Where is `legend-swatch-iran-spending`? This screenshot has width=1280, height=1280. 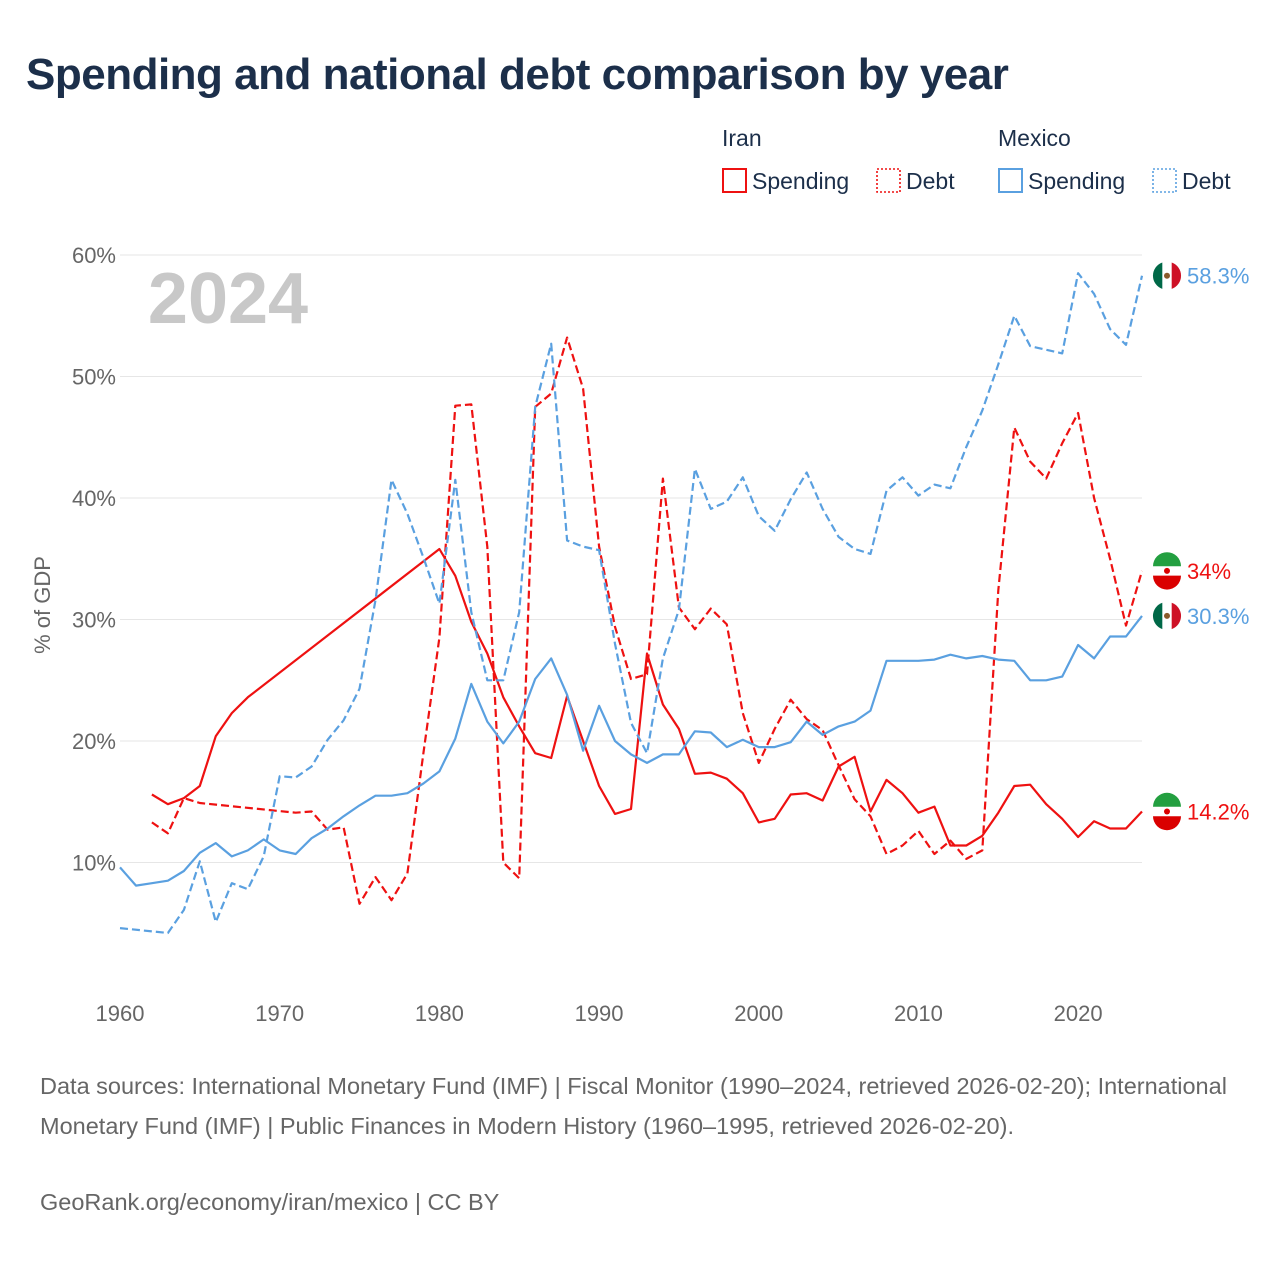 legend-swatch-iran-spending is located at coordinates (734, 180).